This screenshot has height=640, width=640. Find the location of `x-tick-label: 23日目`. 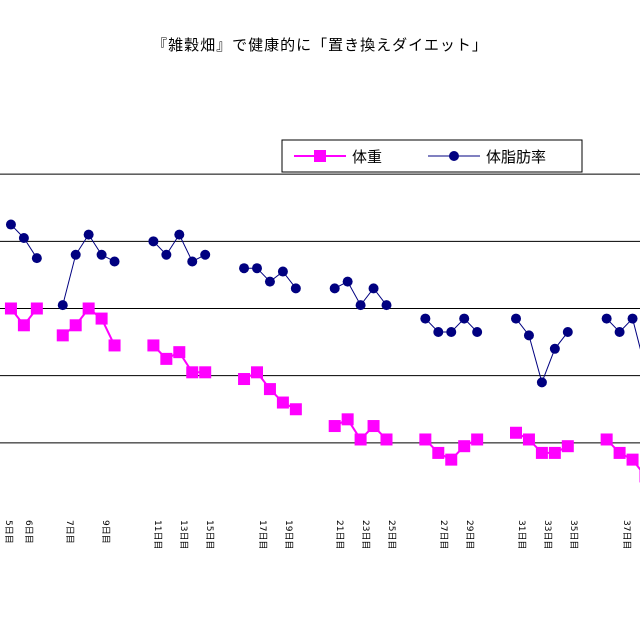

x-tick-label: 23日目 is located at coordinates (365, 534).